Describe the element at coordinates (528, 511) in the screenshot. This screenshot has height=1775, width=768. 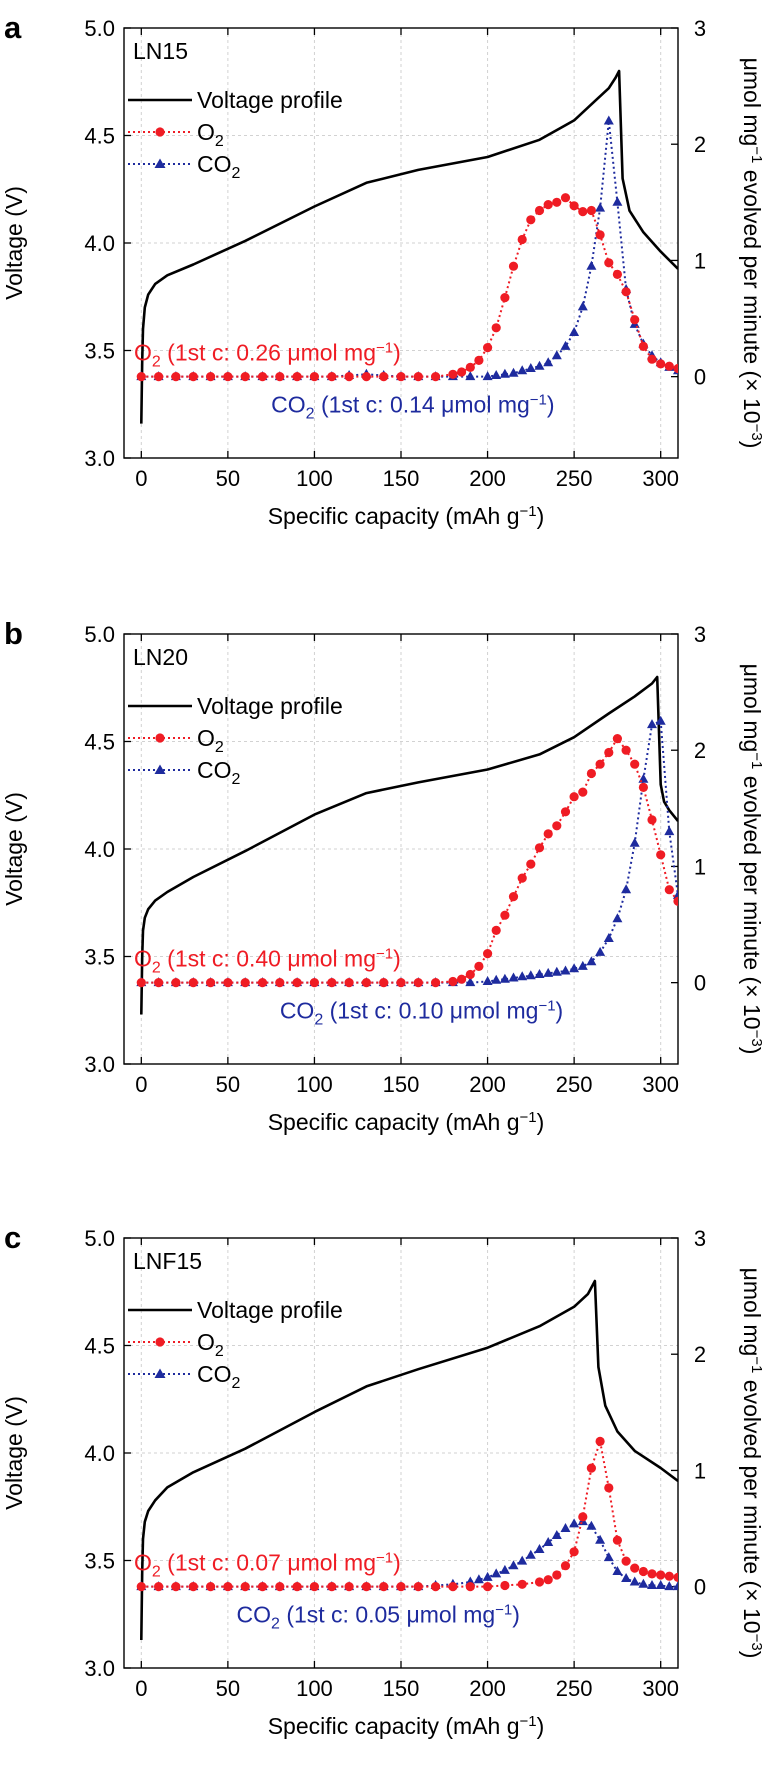
I see `x-label-sup: −1` at that location.